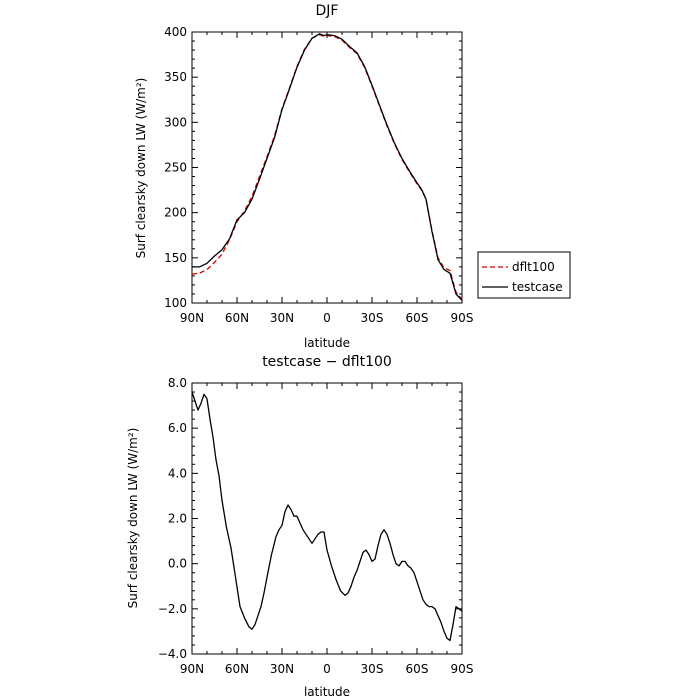 This screenshot has height=700, width=700. I want to click on y-tick-label: 400, so click(175, 32).